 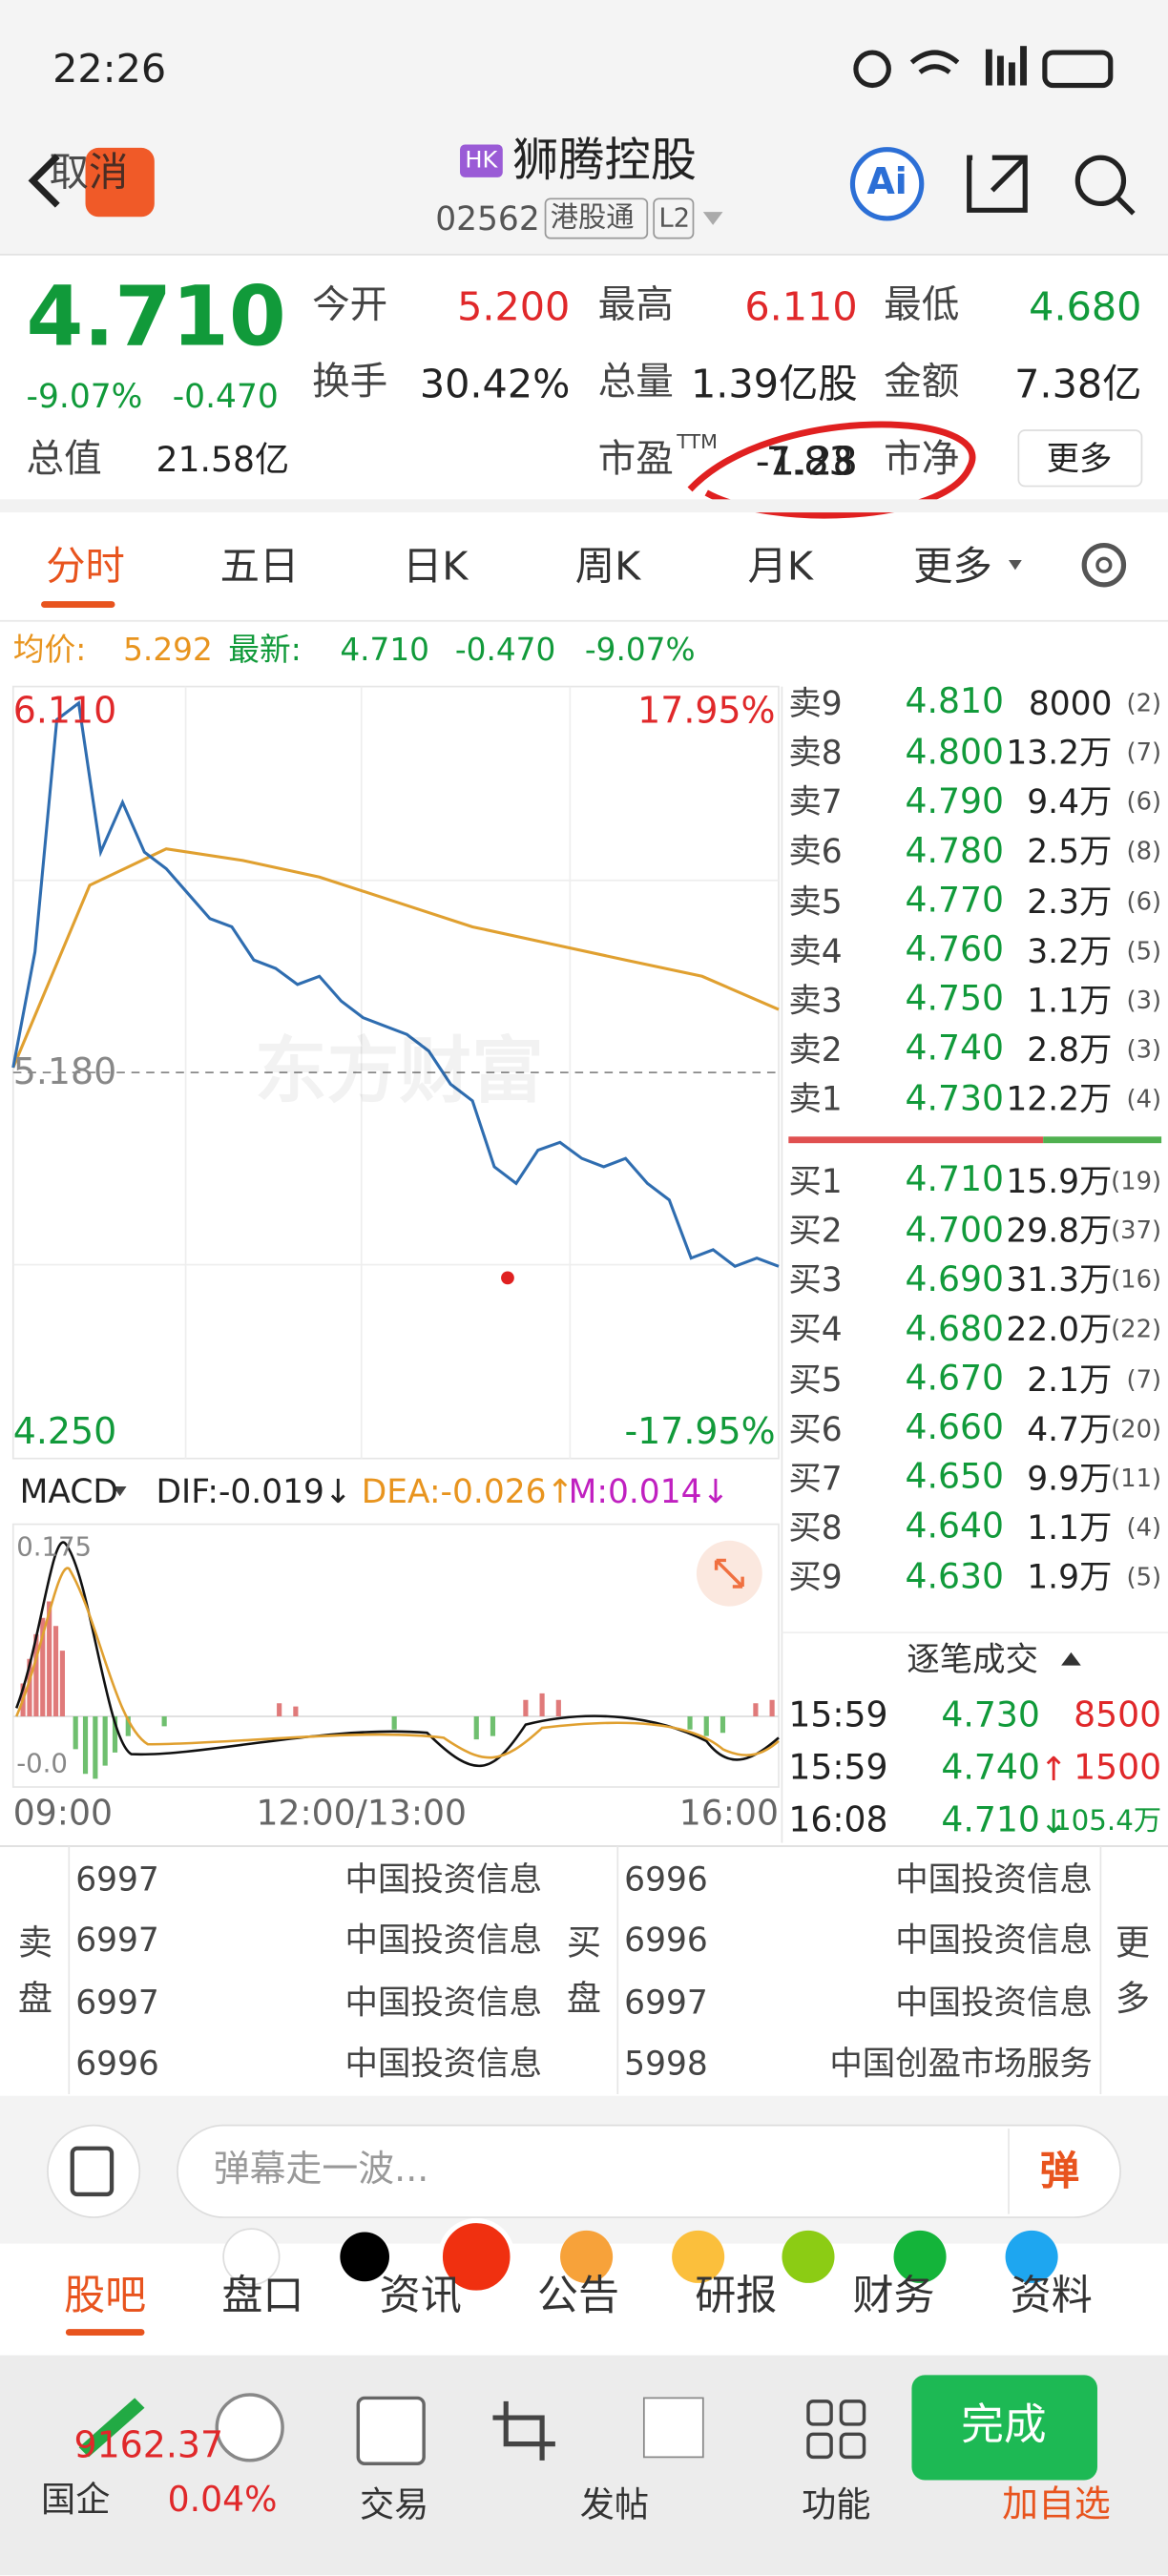 What do you see at coordinates (604, 160) in the screenshot?
I see `stock-name: 狮腾控股` at bounding box center [604, 160].